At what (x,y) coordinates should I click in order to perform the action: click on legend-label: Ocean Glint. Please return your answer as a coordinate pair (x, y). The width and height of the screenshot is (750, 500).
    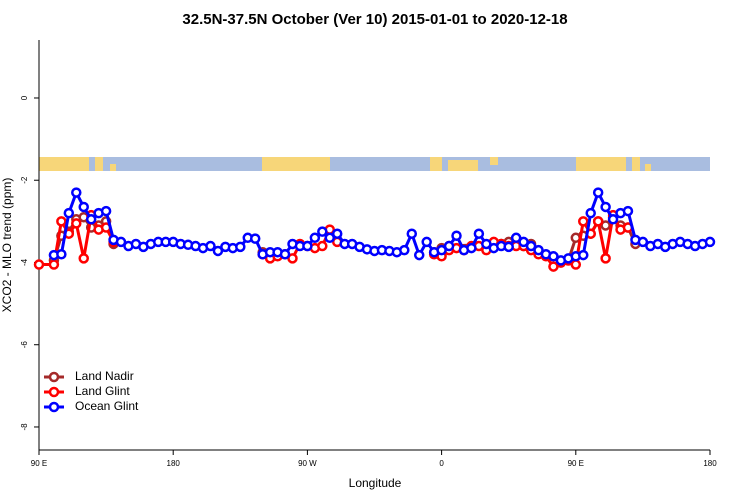
    Looking at the image, I should click on (107, 406).